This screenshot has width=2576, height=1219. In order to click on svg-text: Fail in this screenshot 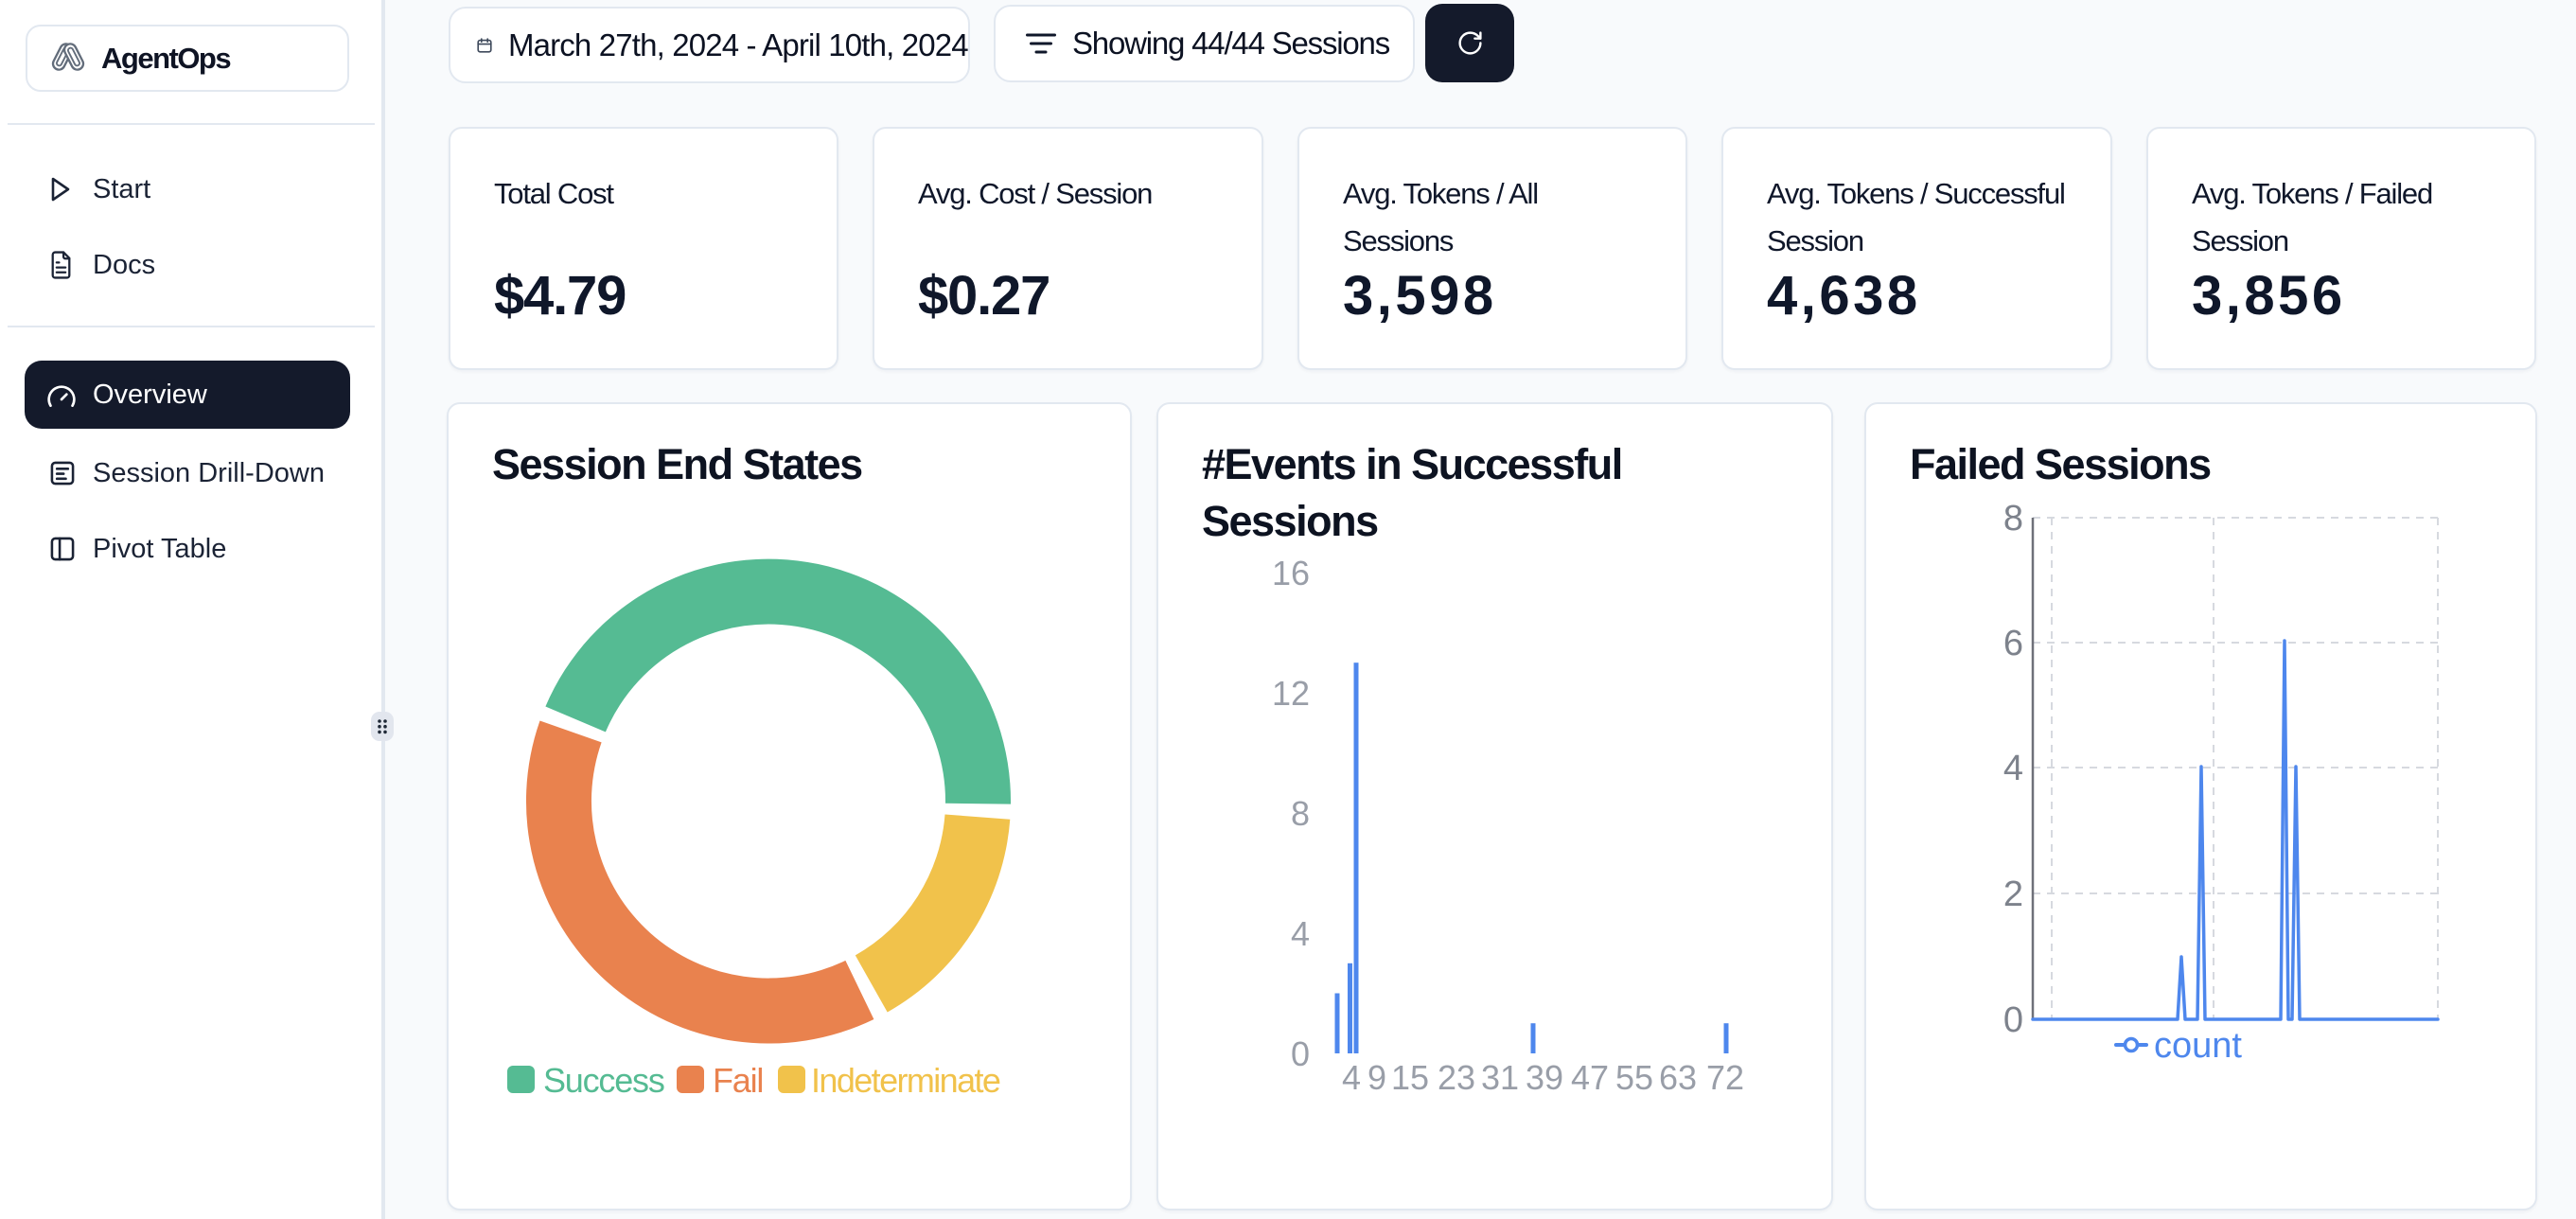, I will do `click(738, 1080)`.